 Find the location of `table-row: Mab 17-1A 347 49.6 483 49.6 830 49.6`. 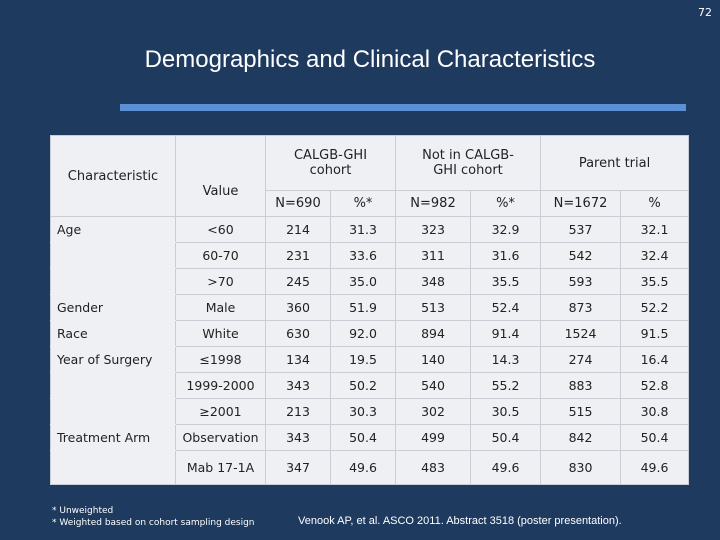

table-row: Mab 17-1A 347 49.6 483 49.6 830 49.6 is located at coordinates (370, 467).